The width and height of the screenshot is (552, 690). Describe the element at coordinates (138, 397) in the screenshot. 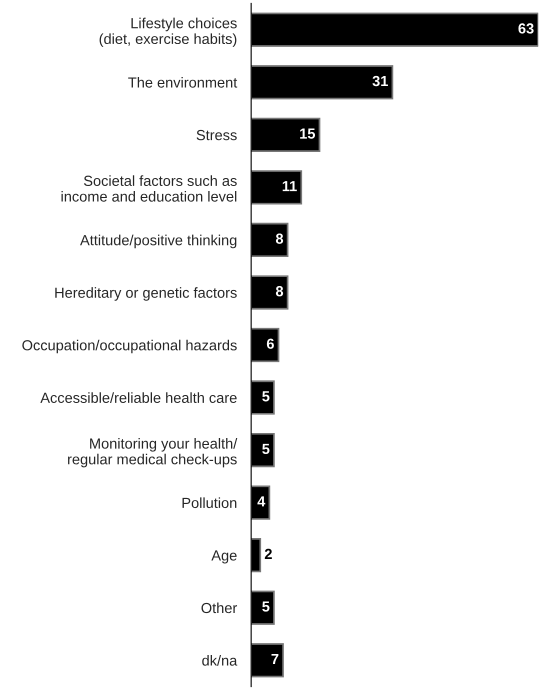

I see `y-tick-label: Accessible/reliable health care` at that location.